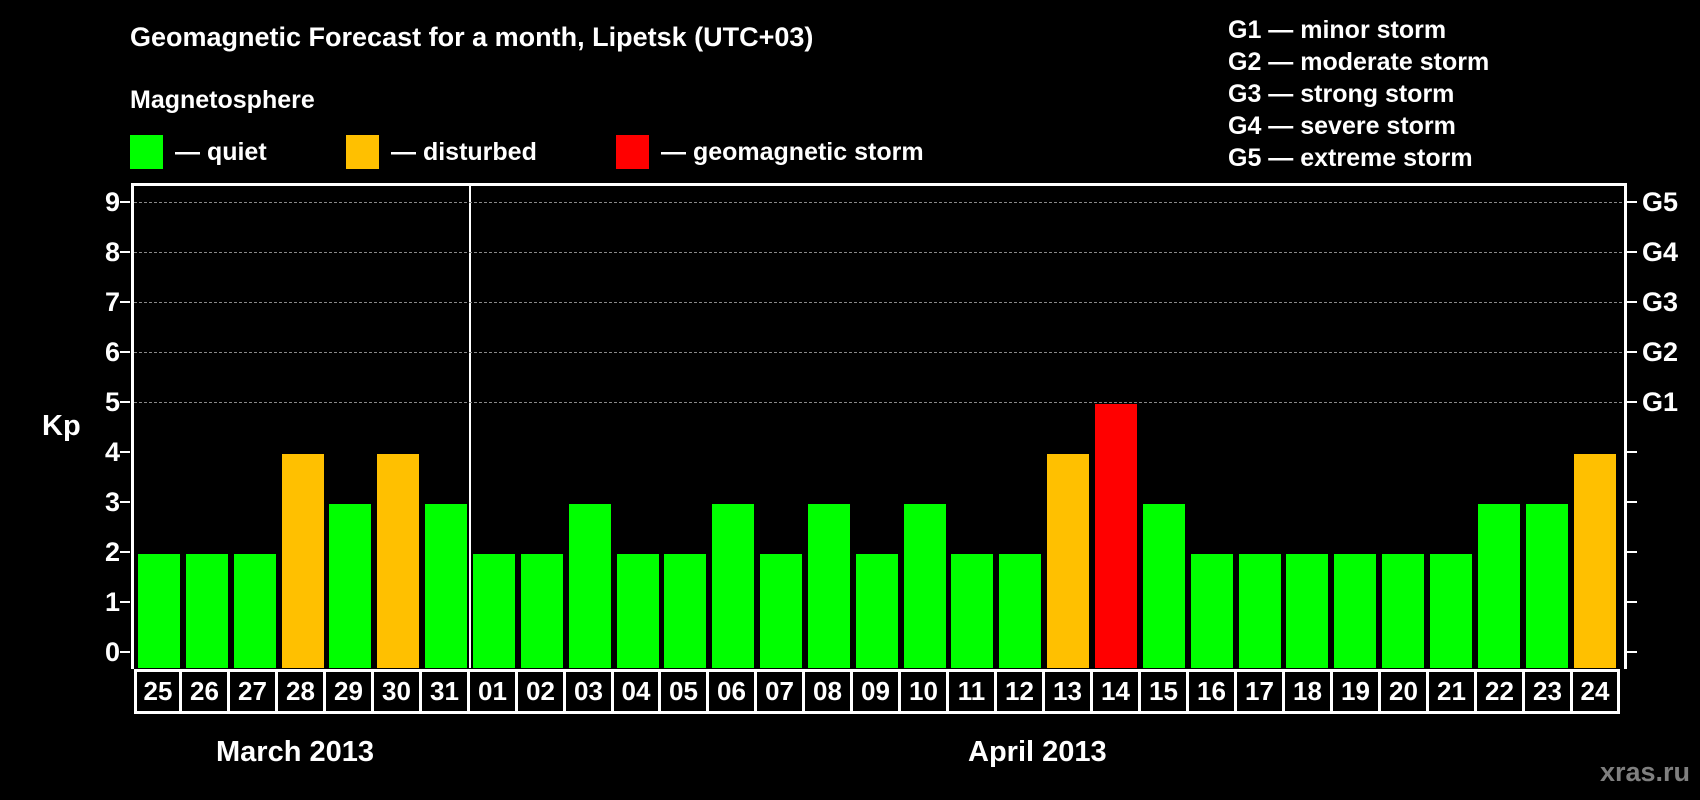 This screenshot has height=800, width=1700. What do you see at coordinates (1213, 691) in the screenshot?
I see `date-label: 16` at bounding box center [1213, 691].